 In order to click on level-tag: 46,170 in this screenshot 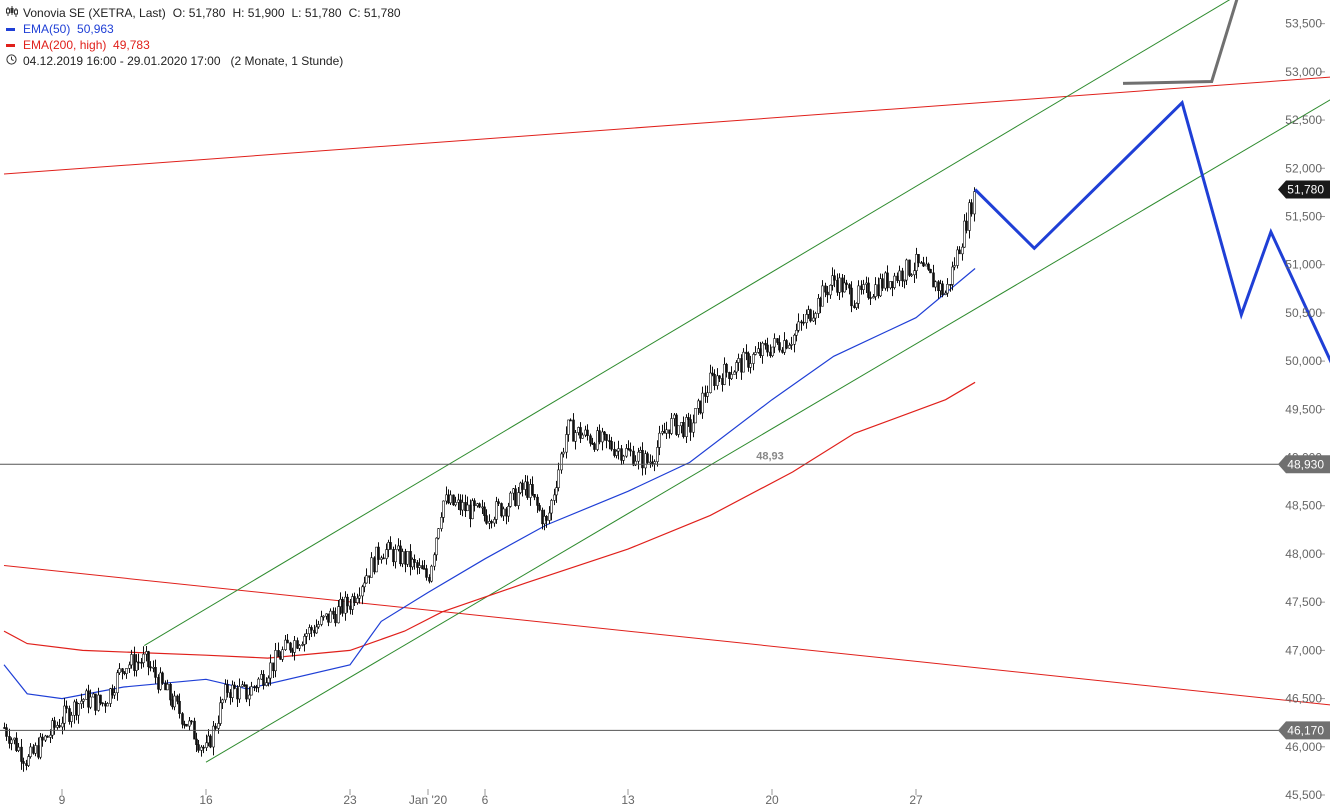, I will do `click(1305, 730)`.